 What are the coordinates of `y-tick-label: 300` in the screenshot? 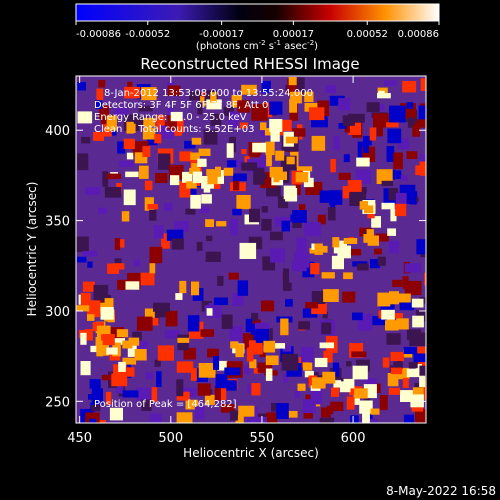 It's located at (57, 312).